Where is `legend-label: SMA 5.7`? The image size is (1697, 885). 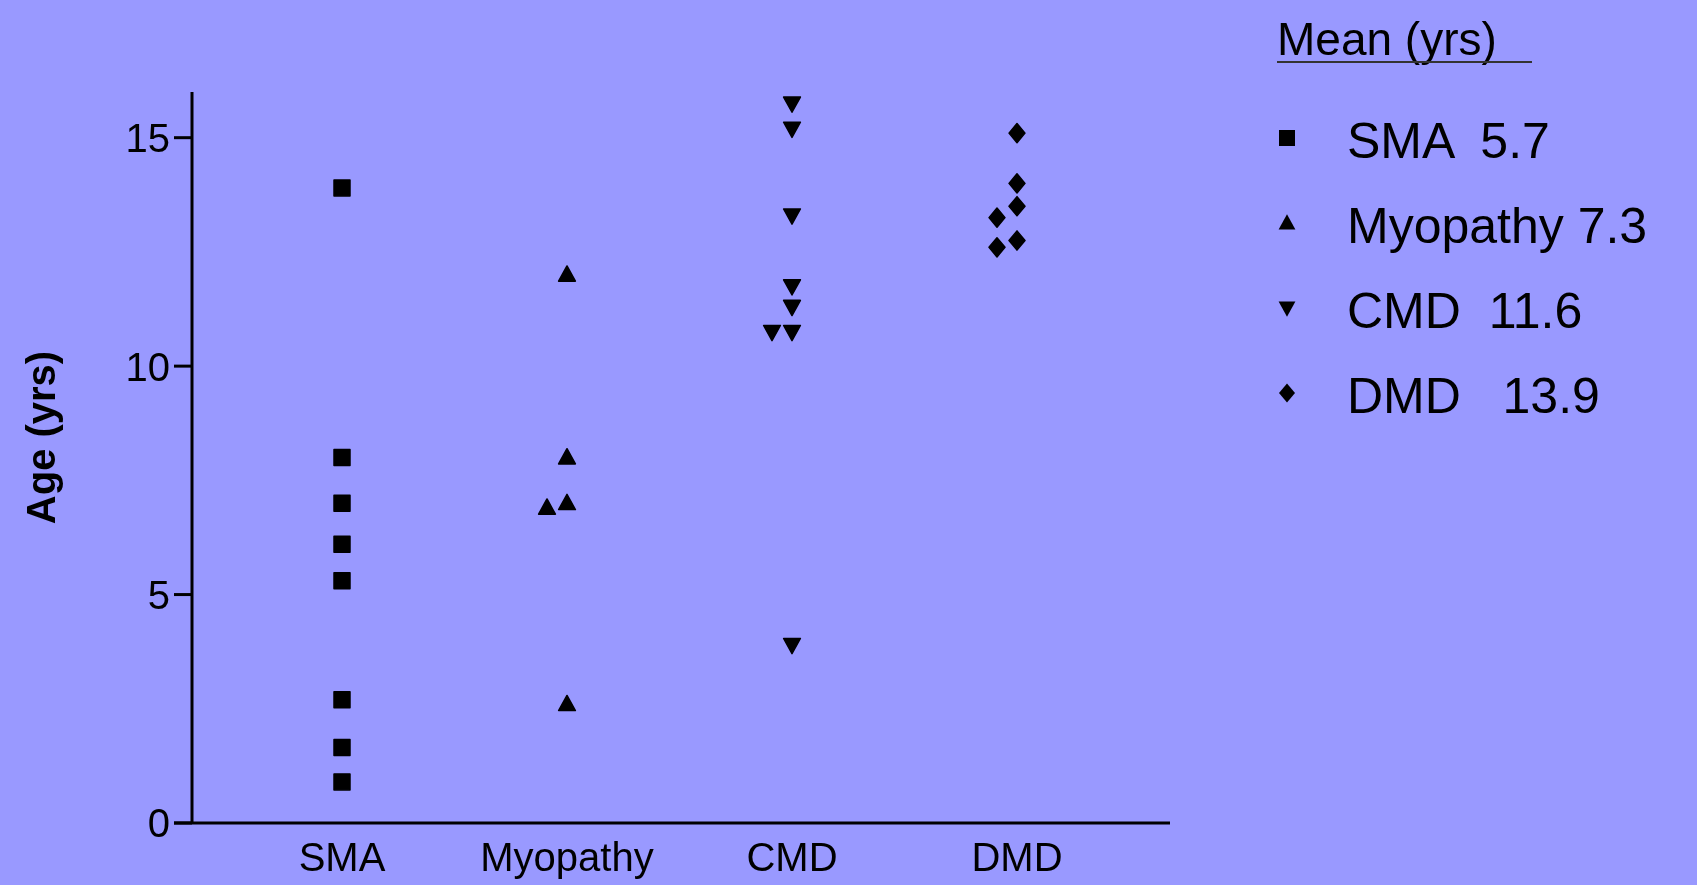
legend-label: SMA 5.7 is located at coordinates (1448, 141).